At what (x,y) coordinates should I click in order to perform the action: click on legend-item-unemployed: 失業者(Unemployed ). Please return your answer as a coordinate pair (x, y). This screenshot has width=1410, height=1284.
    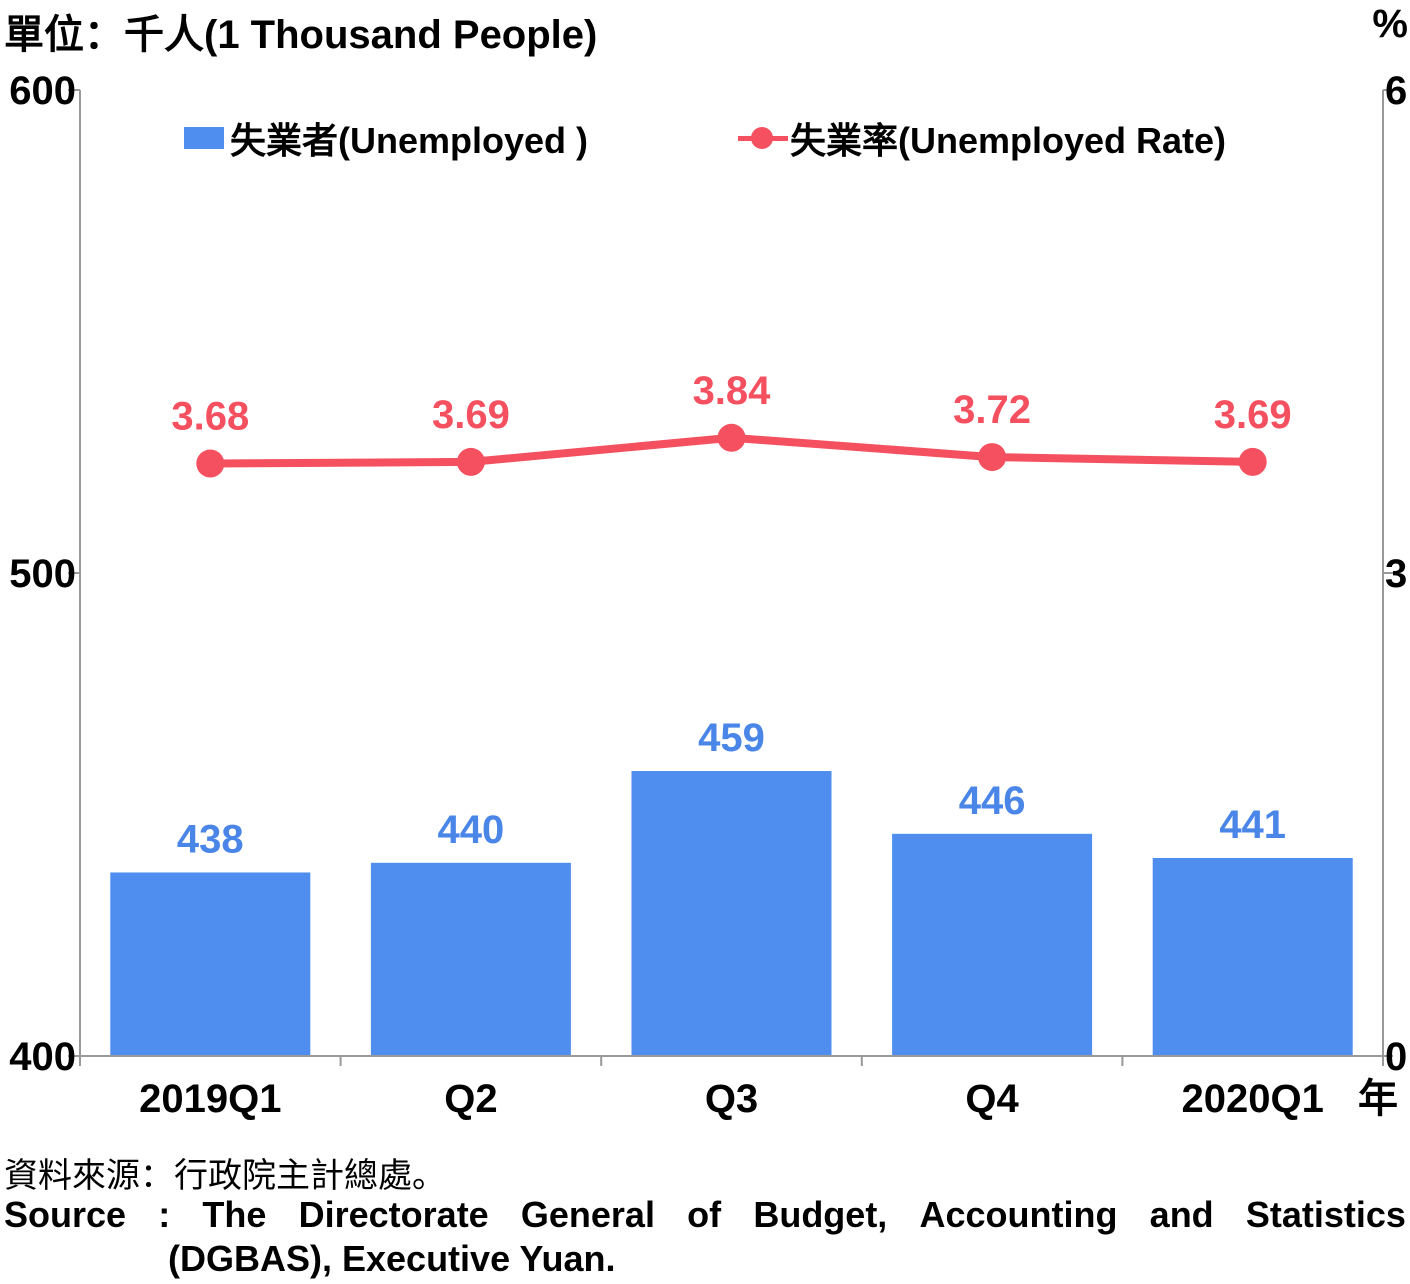
    Looking at the image, I should click on (386, 138).